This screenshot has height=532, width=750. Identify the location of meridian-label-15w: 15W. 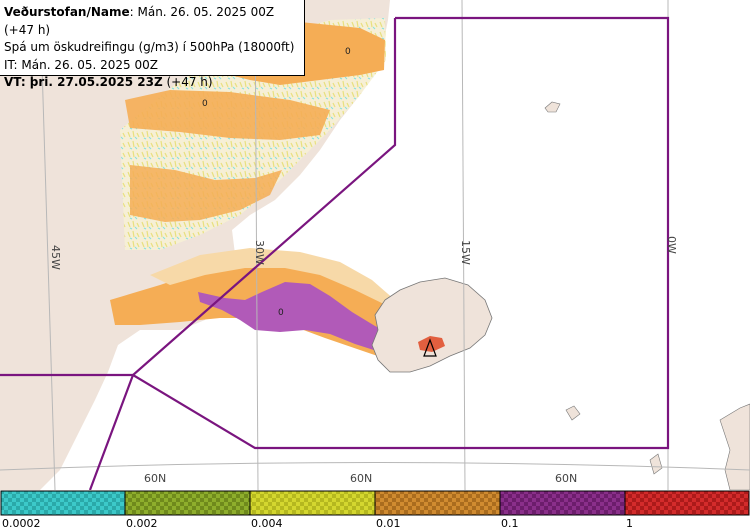
(465, 252).